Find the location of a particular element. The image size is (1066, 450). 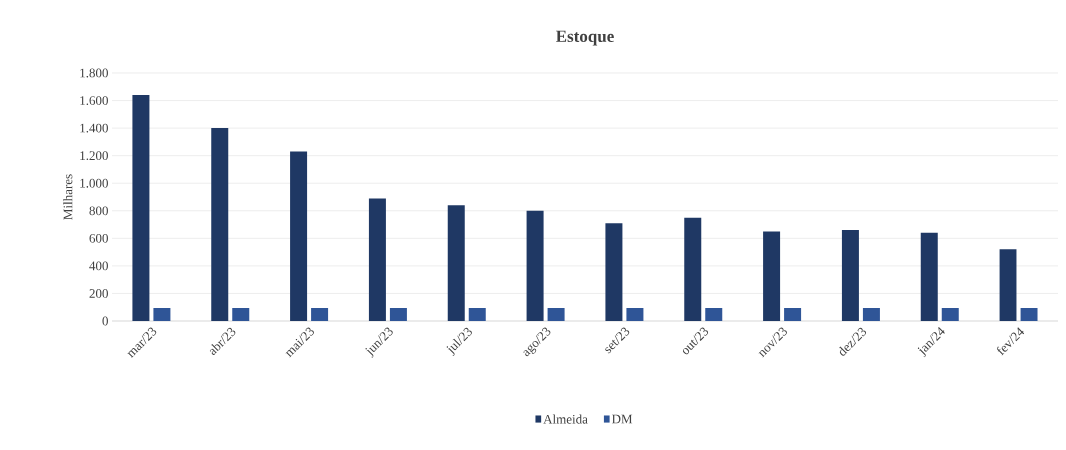

y-tick-label: 0 is located at coordinates (105, 321).